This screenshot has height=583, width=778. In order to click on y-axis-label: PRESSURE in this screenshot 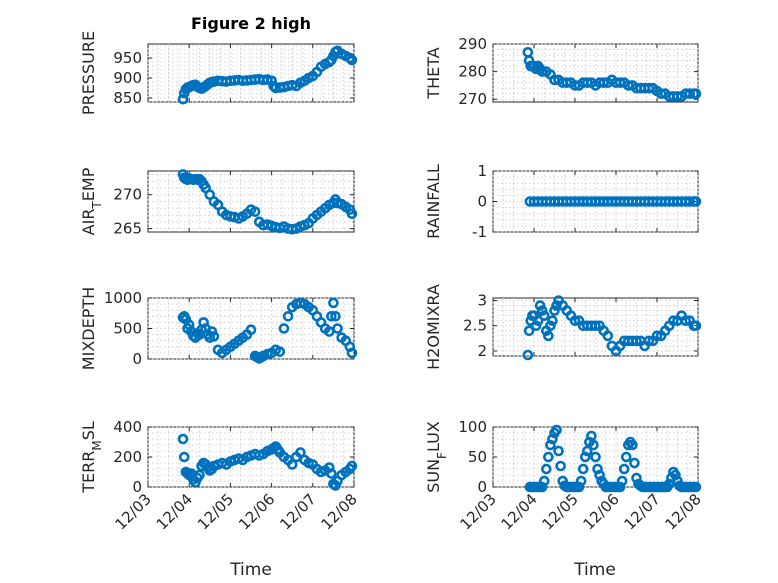, I will do `click(88, 73)`.